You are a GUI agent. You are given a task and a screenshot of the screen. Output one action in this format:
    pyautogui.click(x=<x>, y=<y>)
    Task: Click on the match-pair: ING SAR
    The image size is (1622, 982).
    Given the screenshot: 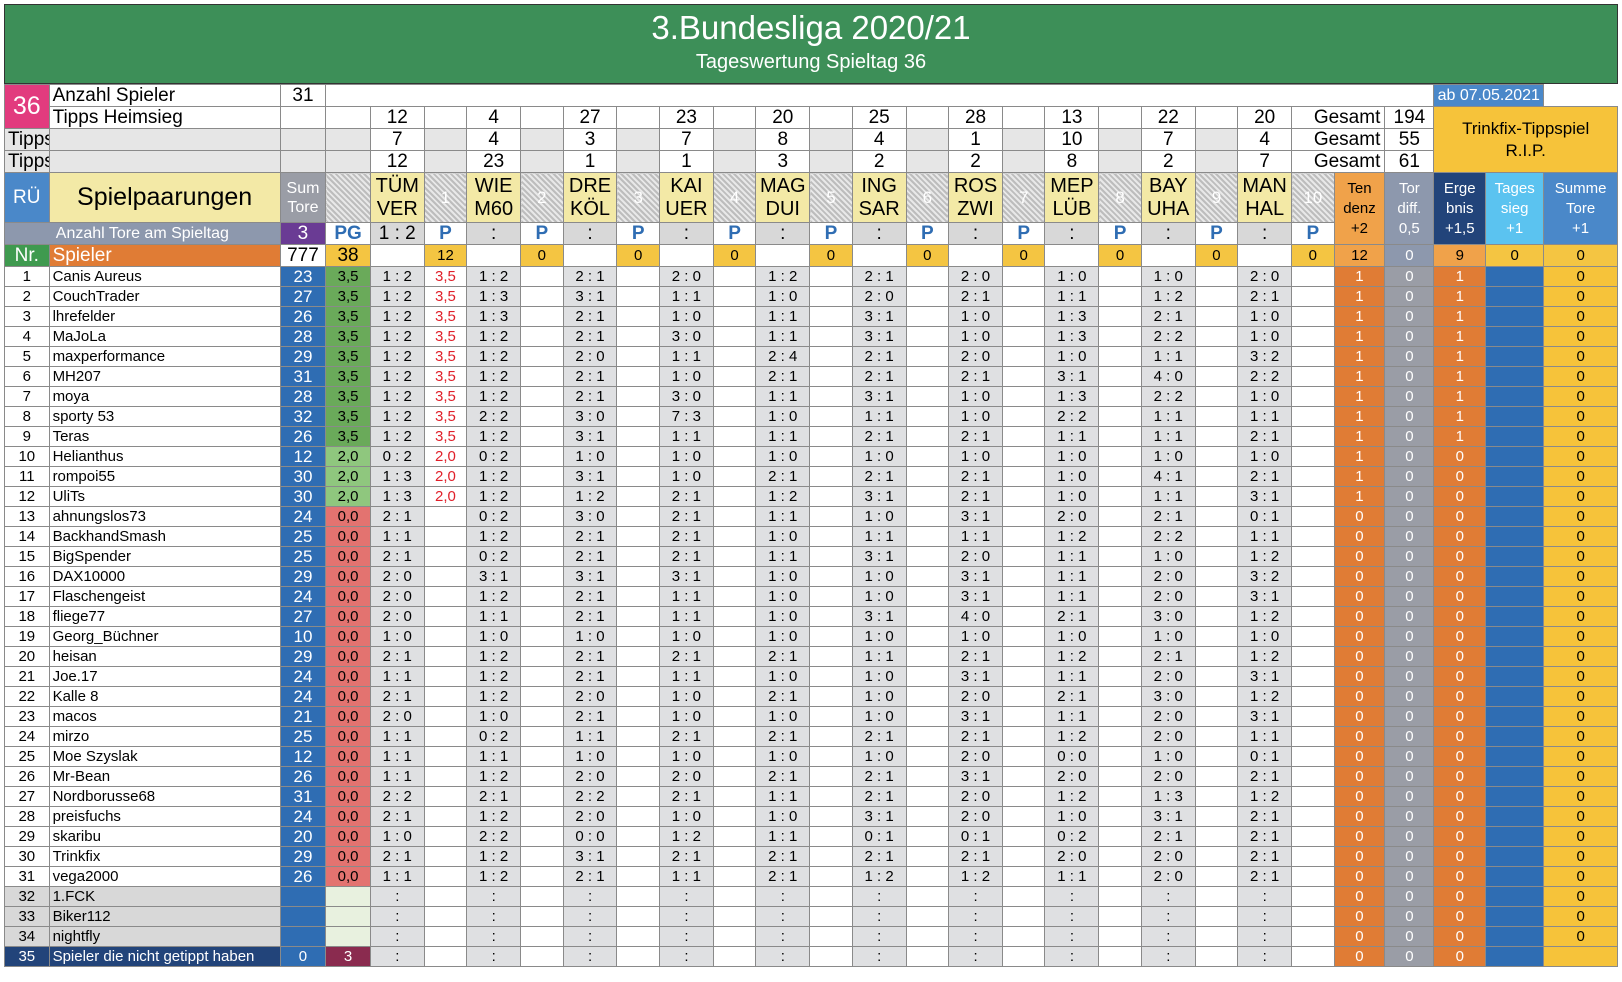 What is the action you would take?
    pyautogui.click(x=879, y=197)
    